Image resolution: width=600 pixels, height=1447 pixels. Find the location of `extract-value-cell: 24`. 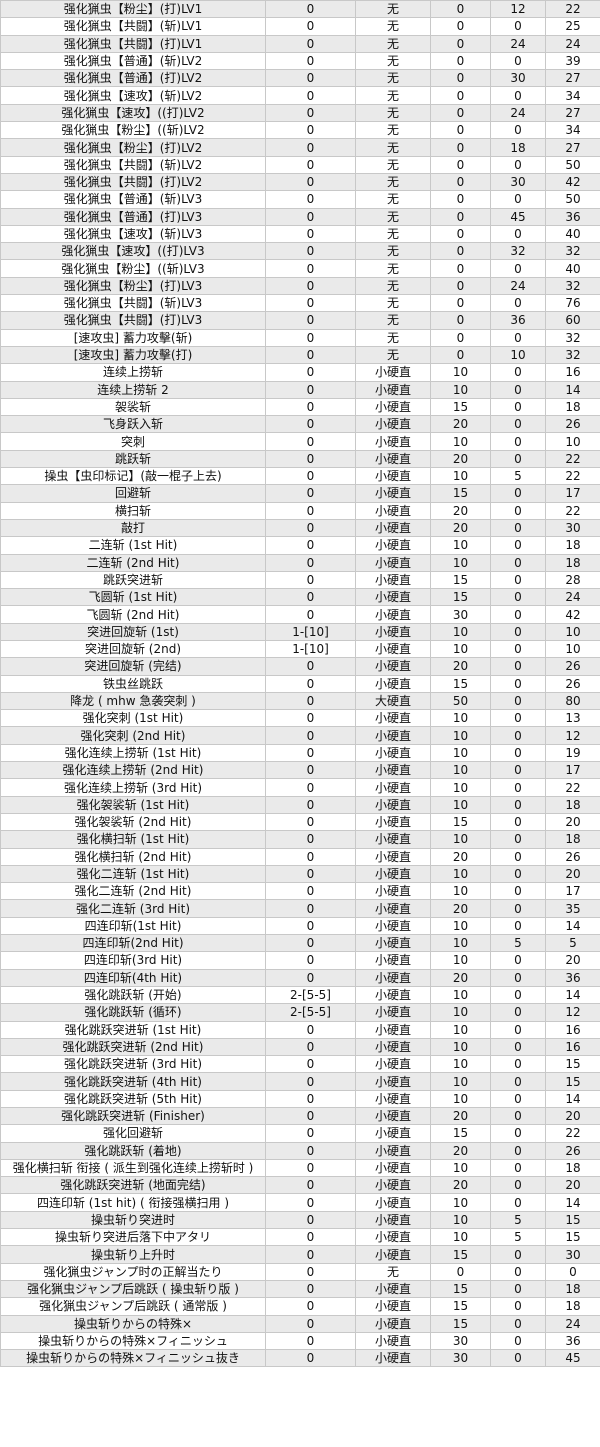

extract-value-cell: 24 is located at coordinates (518, 113).